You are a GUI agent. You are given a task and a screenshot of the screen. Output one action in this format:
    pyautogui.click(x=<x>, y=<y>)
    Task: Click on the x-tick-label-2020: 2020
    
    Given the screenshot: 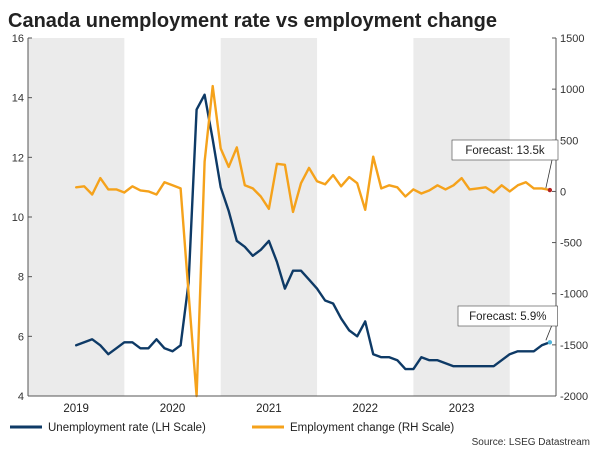 What is the action you would take?
    pyautogui.click(x=173, y=409)
    